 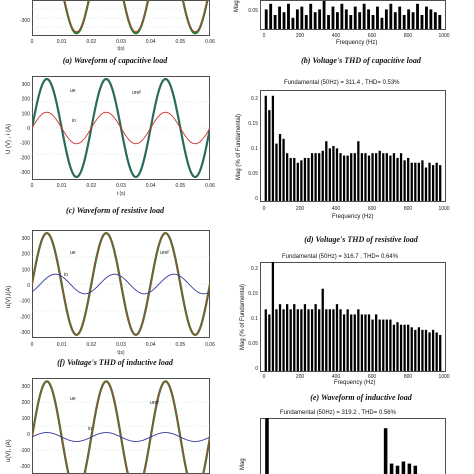 I want to click on y-tick-label: -100, so click(x=25, y=144).